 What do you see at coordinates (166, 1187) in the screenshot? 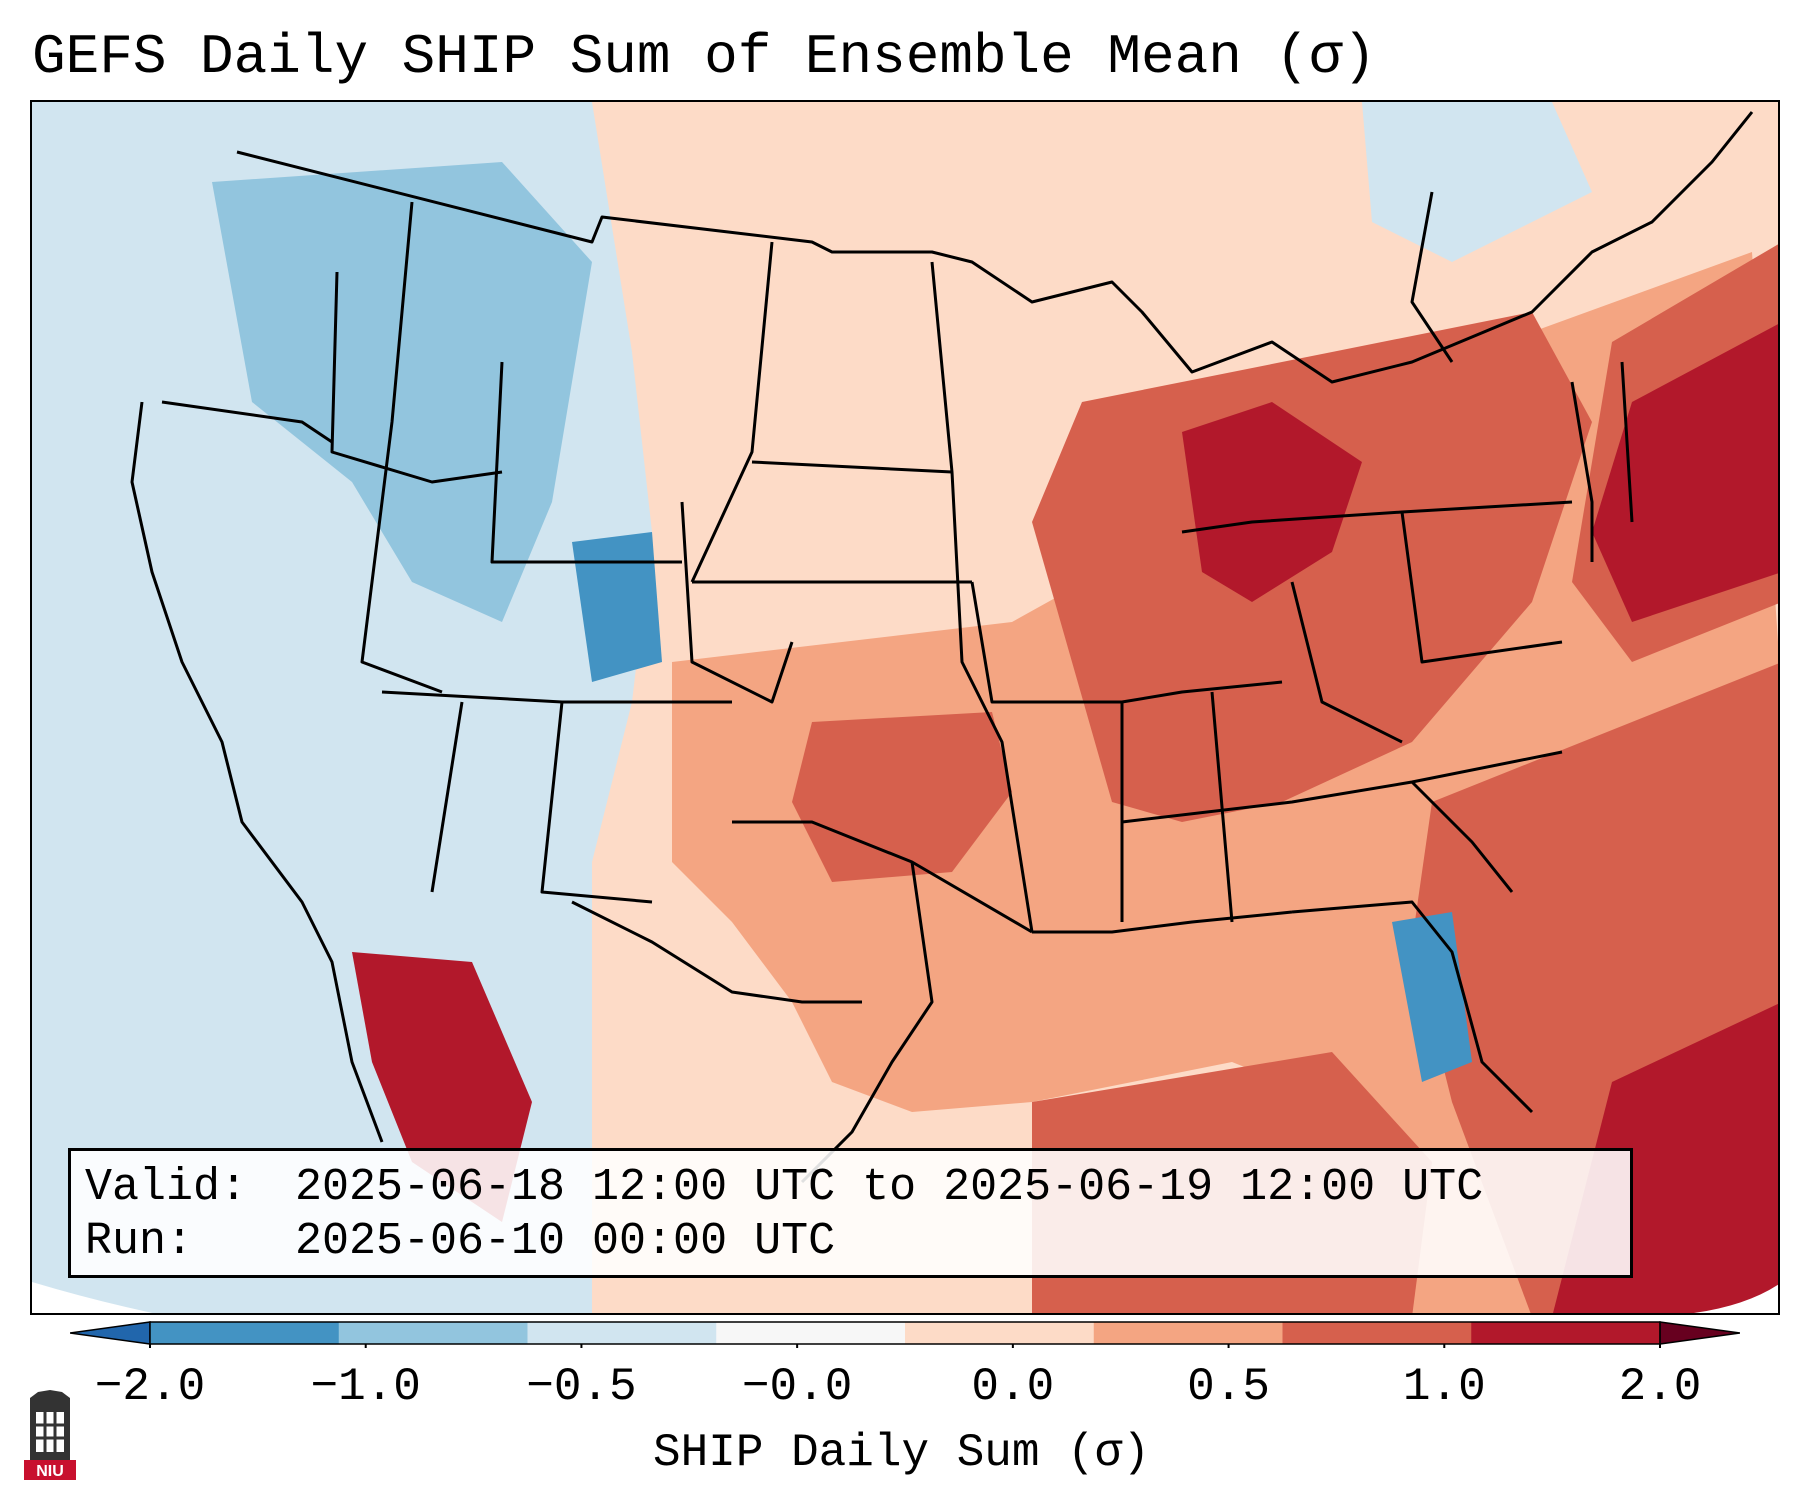
I see `valid-label: Valid:` at bounding box center [166, 1187].